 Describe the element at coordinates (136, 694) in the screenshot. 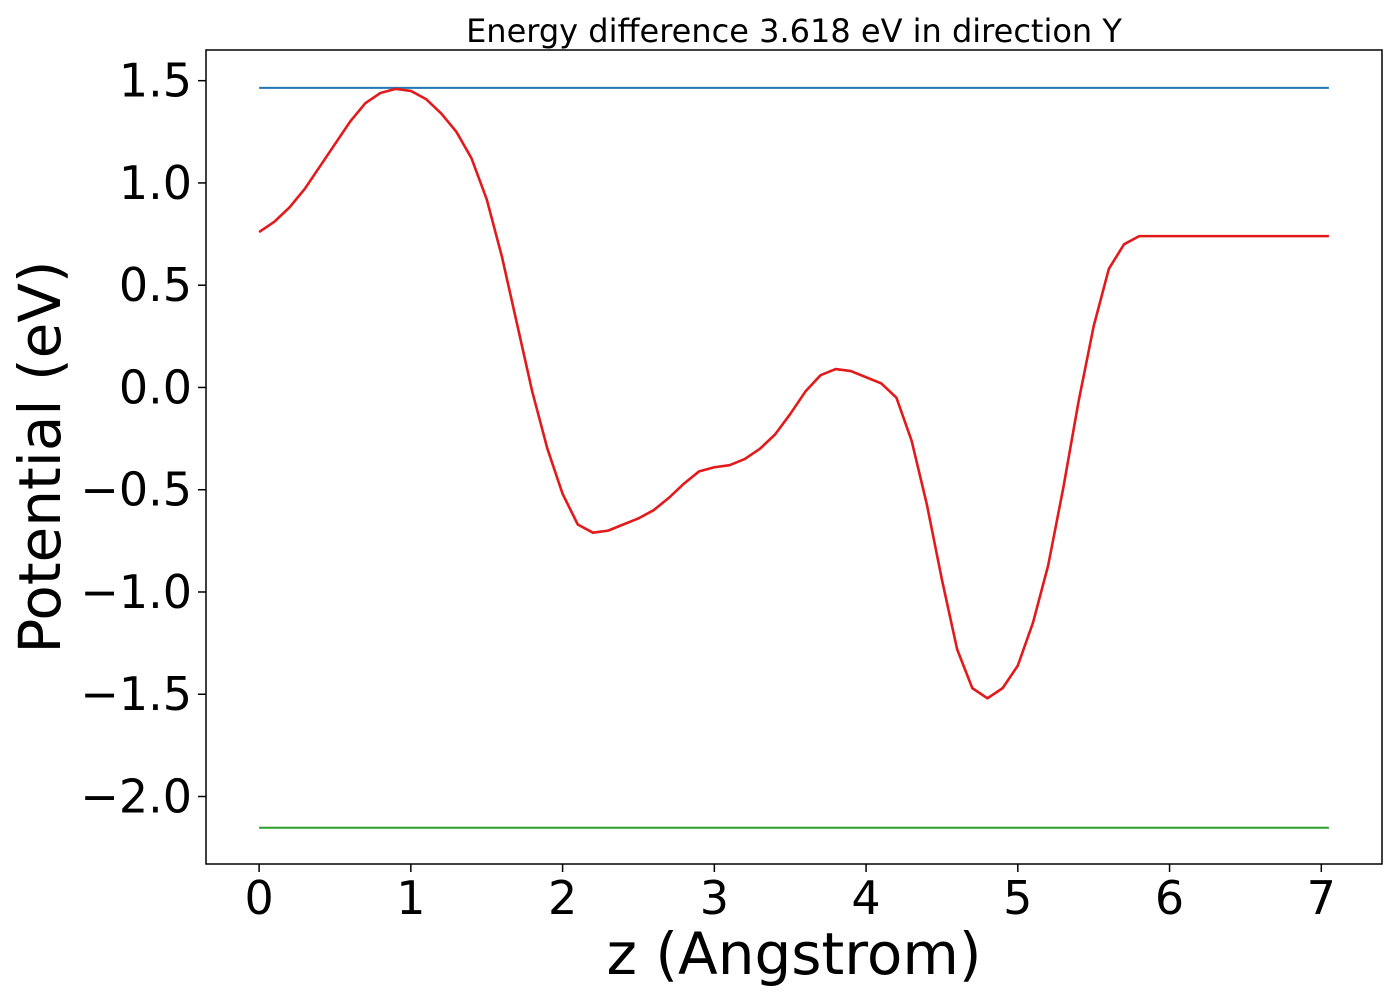

I see `y-tick-label: −1.5` at that location.